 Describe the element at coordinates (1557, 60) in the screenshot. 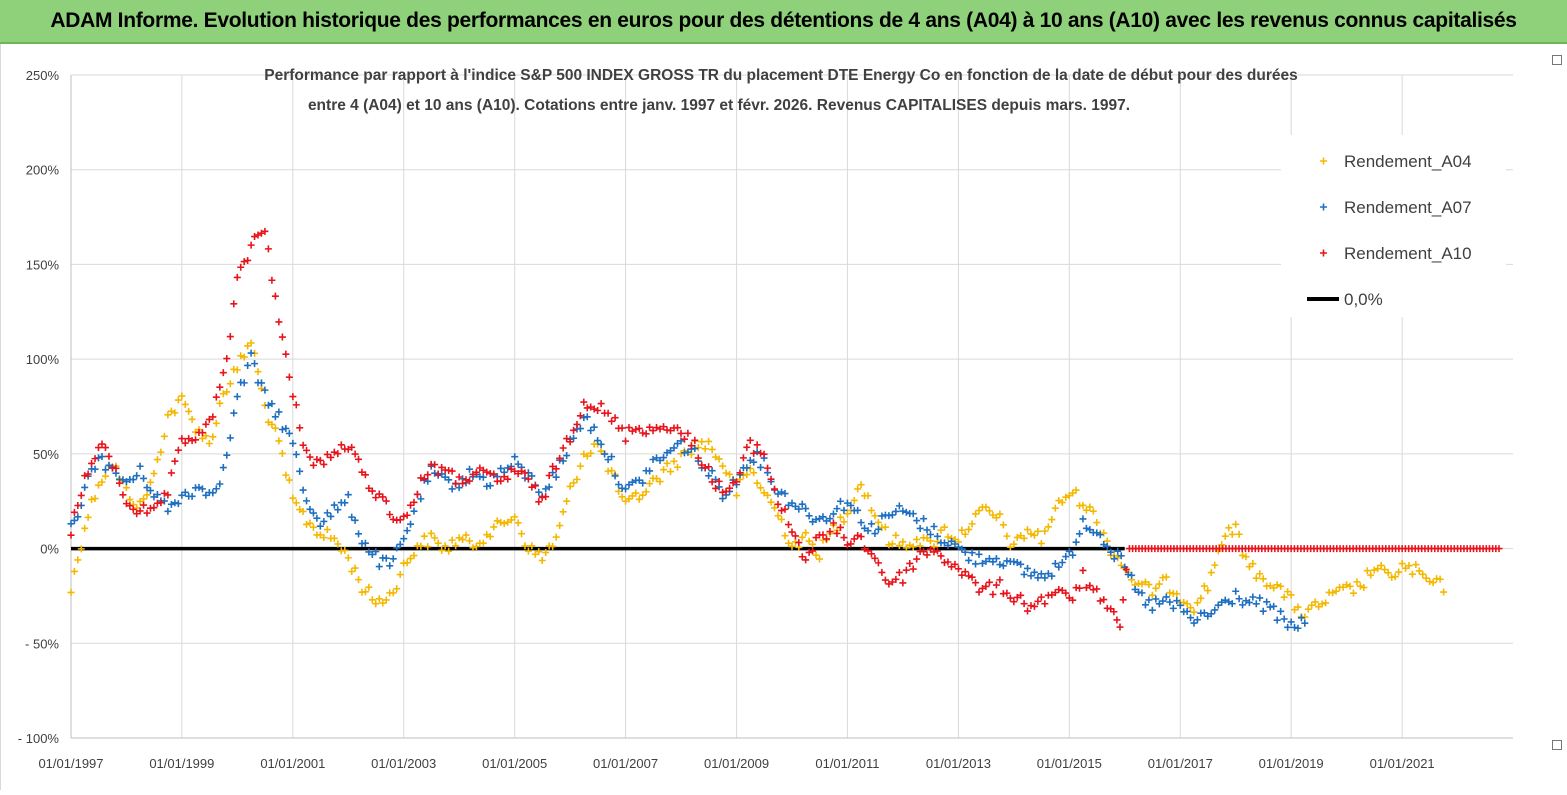

I see `scroll-handle-top-right` at that location.